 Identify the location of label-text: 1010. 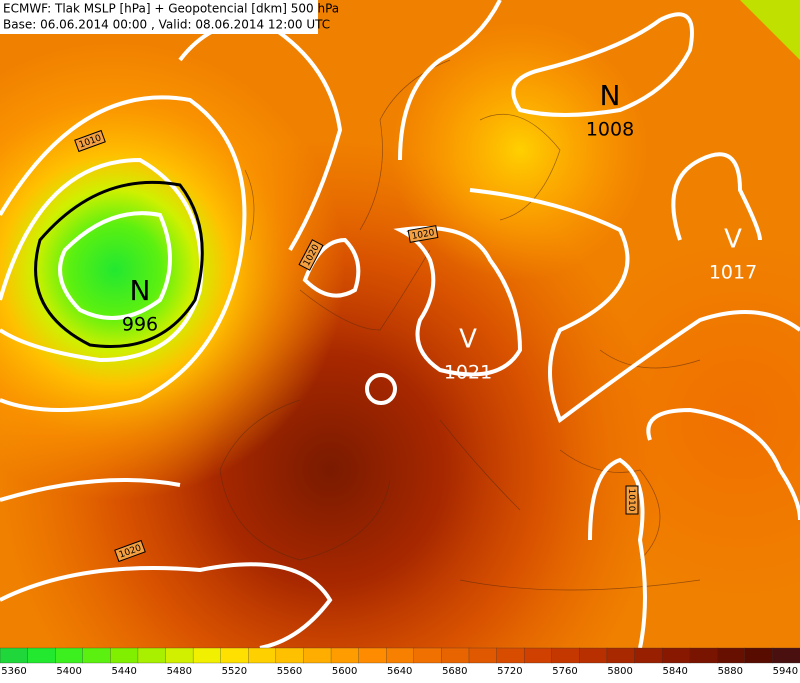
(631, 500).